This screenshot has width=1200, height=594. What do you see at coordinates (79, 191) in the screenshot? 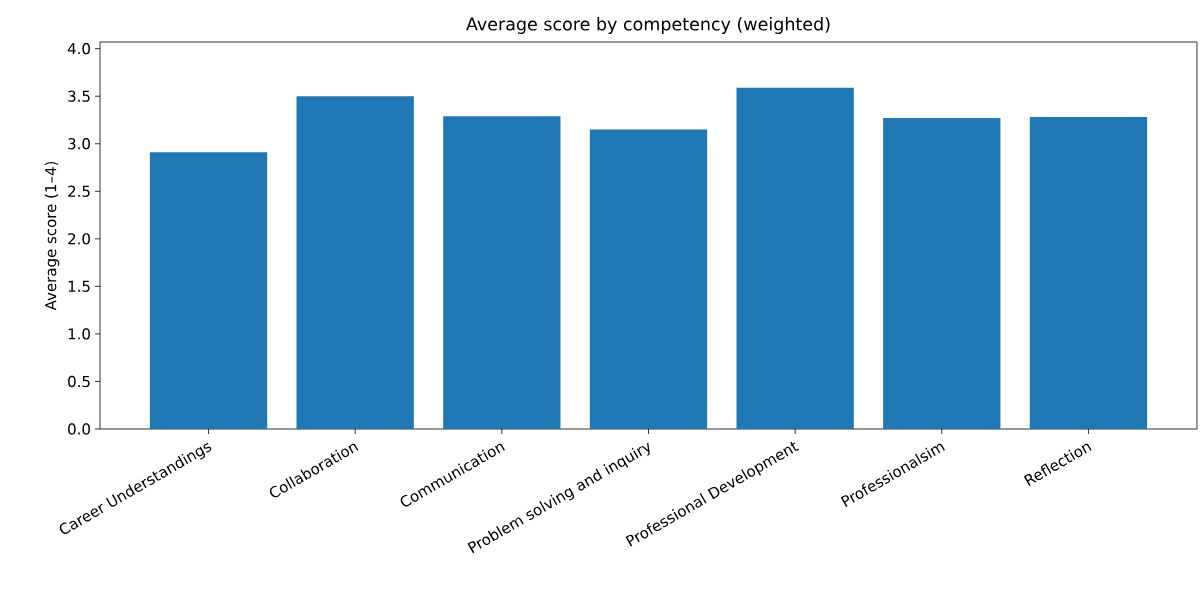
I see `y-tick-label: 2.5` at bounding box center [79, 191].